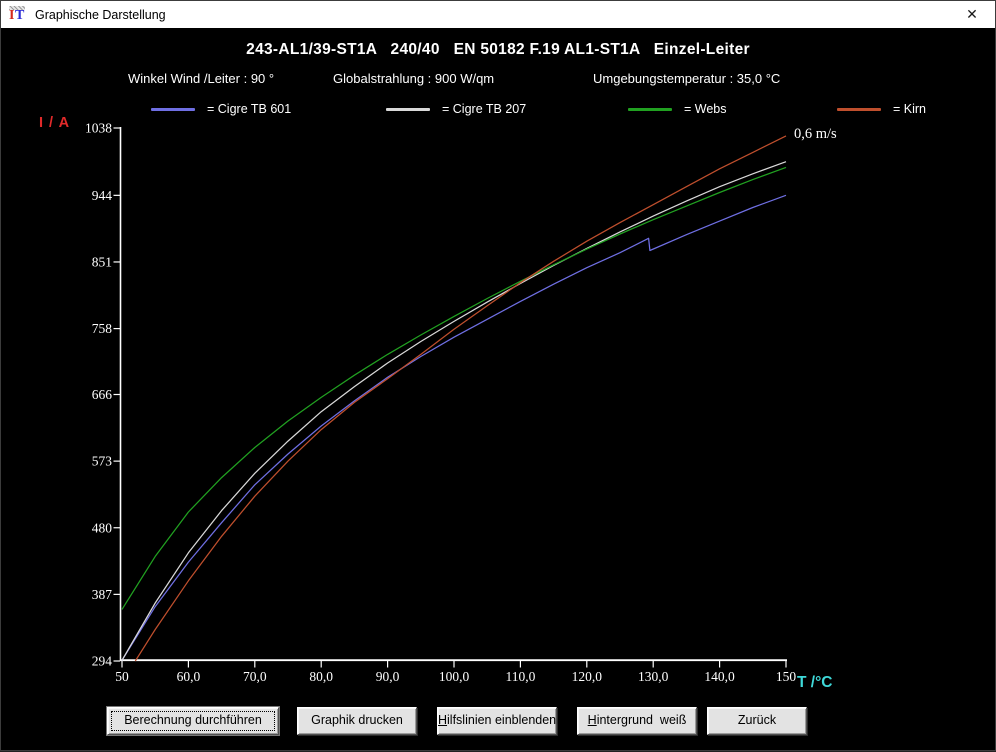 The image size is (996, 752). Describe the element at coordinates (102, 461) in the screenshot. I see `y-tick-label: 573` at that location.